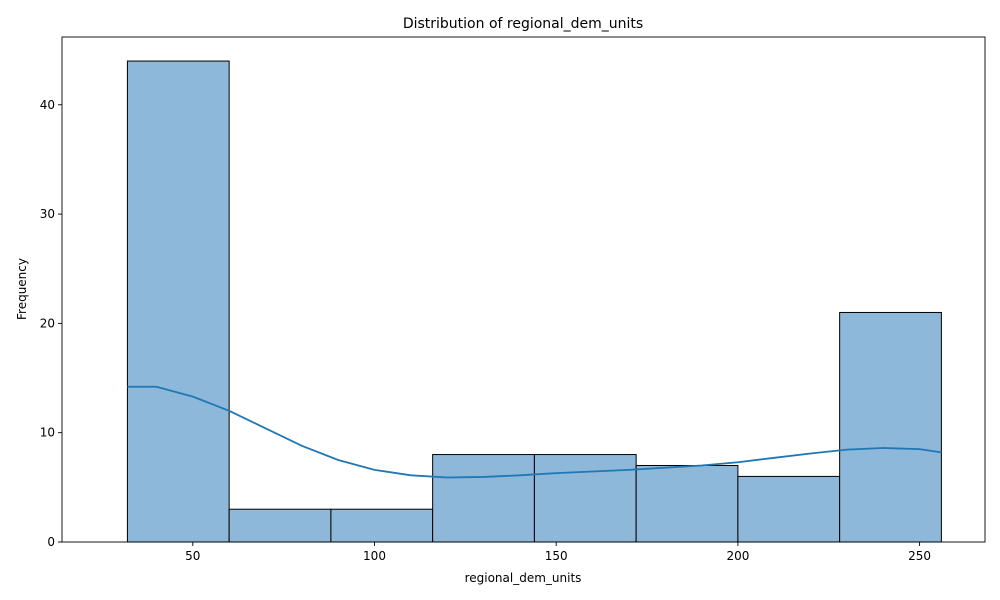 The width and height of the screenshot is (1000, 600). What do you see at coordinates (192, 556) in the screenshot?
I see `x-tick-label: 50` at bounding box center [192, 556].